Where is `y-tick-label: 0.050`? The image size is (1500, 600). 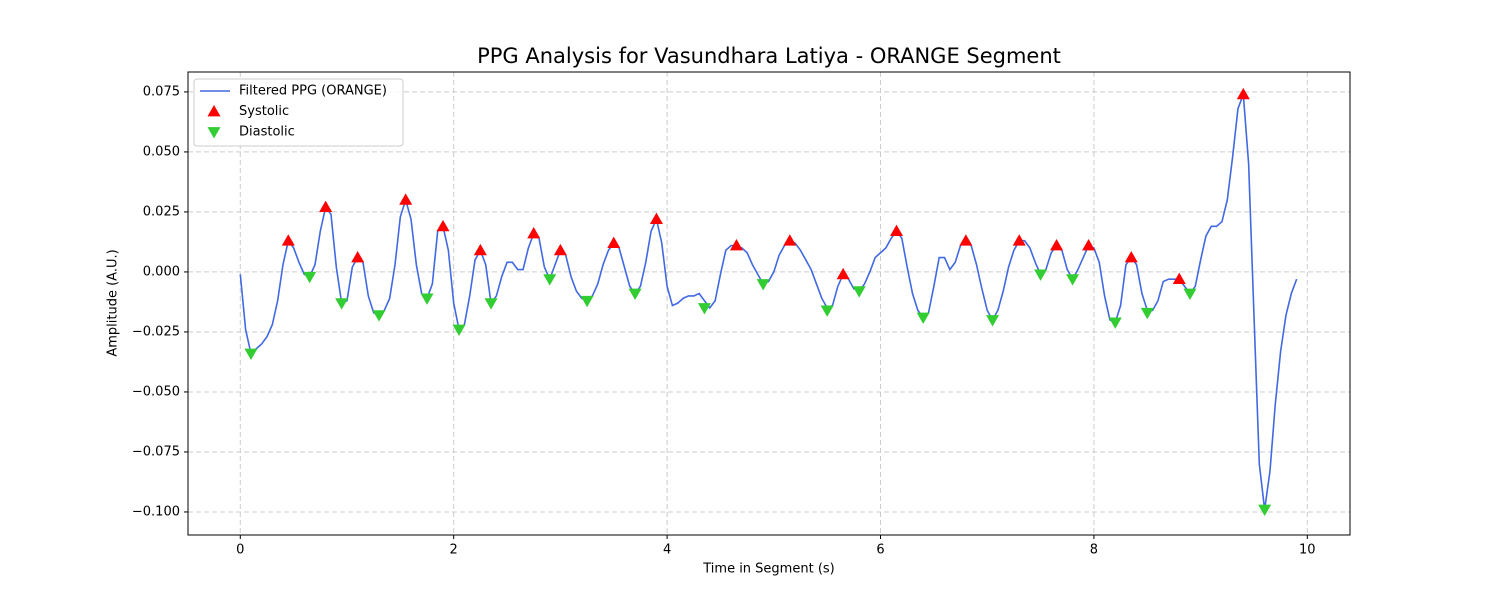 y-tick-label: 0.050 is located at coordinates (161, 151).